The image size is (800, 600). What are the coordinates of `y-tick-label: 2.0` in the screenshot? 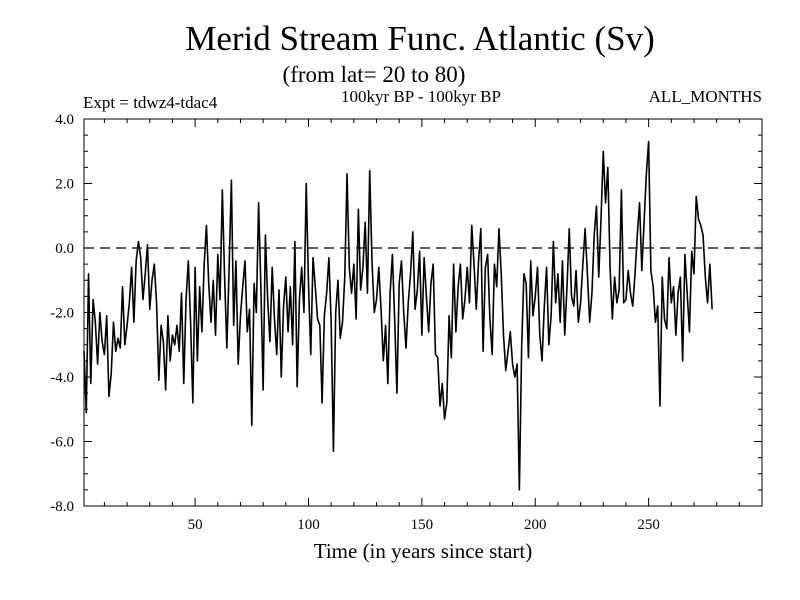 It's located at (64, 185).